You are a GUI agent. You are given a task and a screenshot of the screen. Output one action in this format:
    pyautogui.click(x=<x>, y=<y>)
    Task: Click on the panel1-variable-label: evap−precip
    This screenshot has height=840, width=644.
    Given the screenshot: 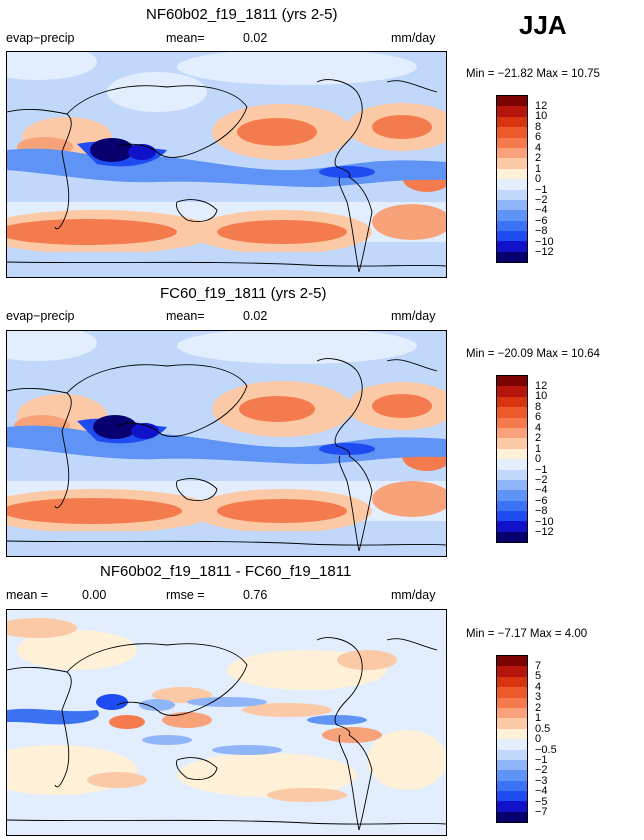 What is the action you would take?
    pyautogui.click(x=40, y=38)
    